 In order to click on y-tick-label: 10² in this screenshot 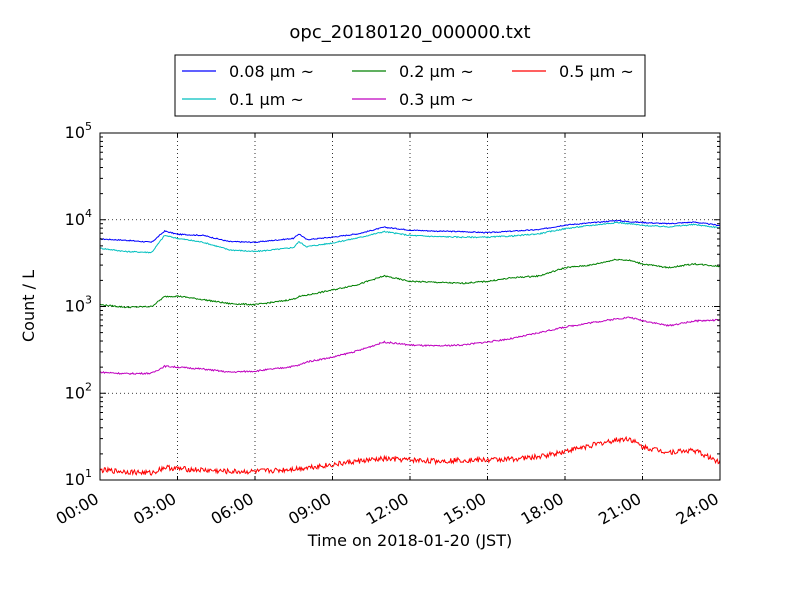, I will do `click(78, 391)`.